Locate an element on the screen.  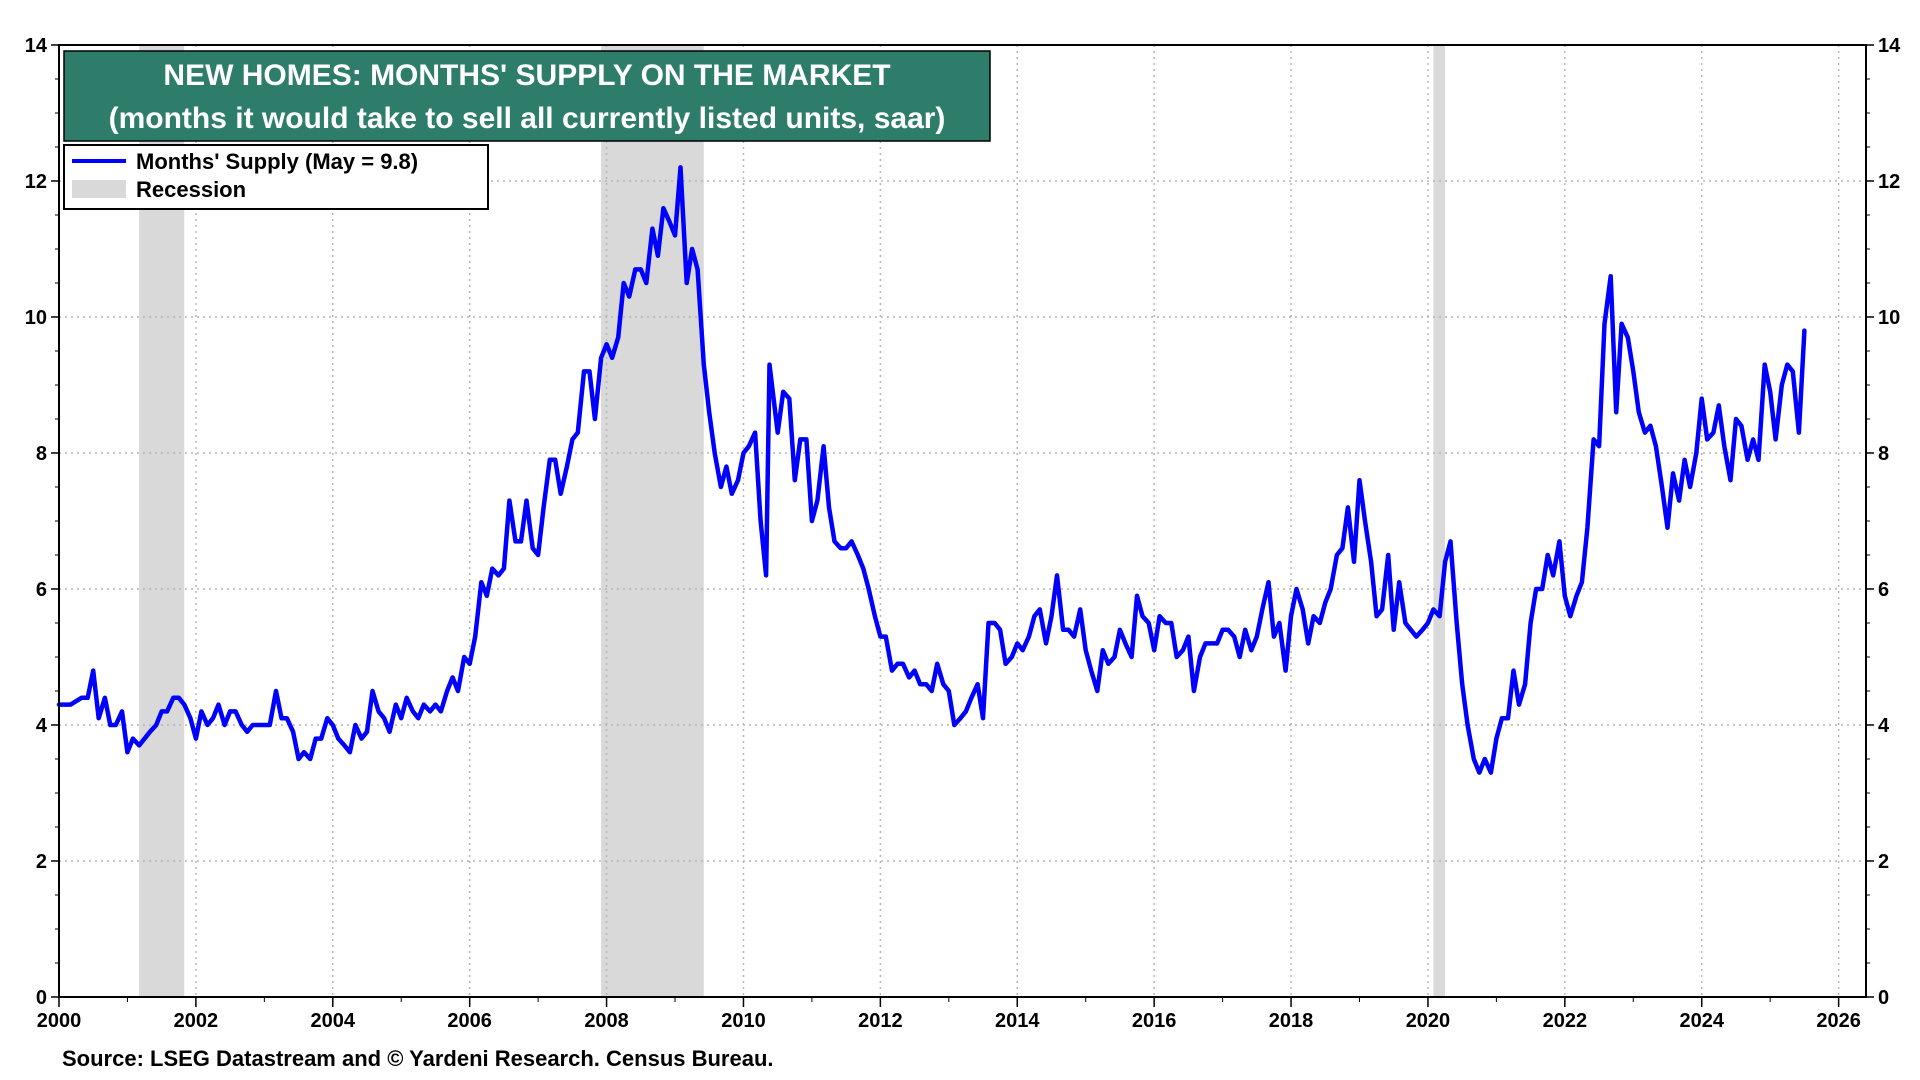
x-tick-label: 2014 is located at coordinates (1017, 1021).